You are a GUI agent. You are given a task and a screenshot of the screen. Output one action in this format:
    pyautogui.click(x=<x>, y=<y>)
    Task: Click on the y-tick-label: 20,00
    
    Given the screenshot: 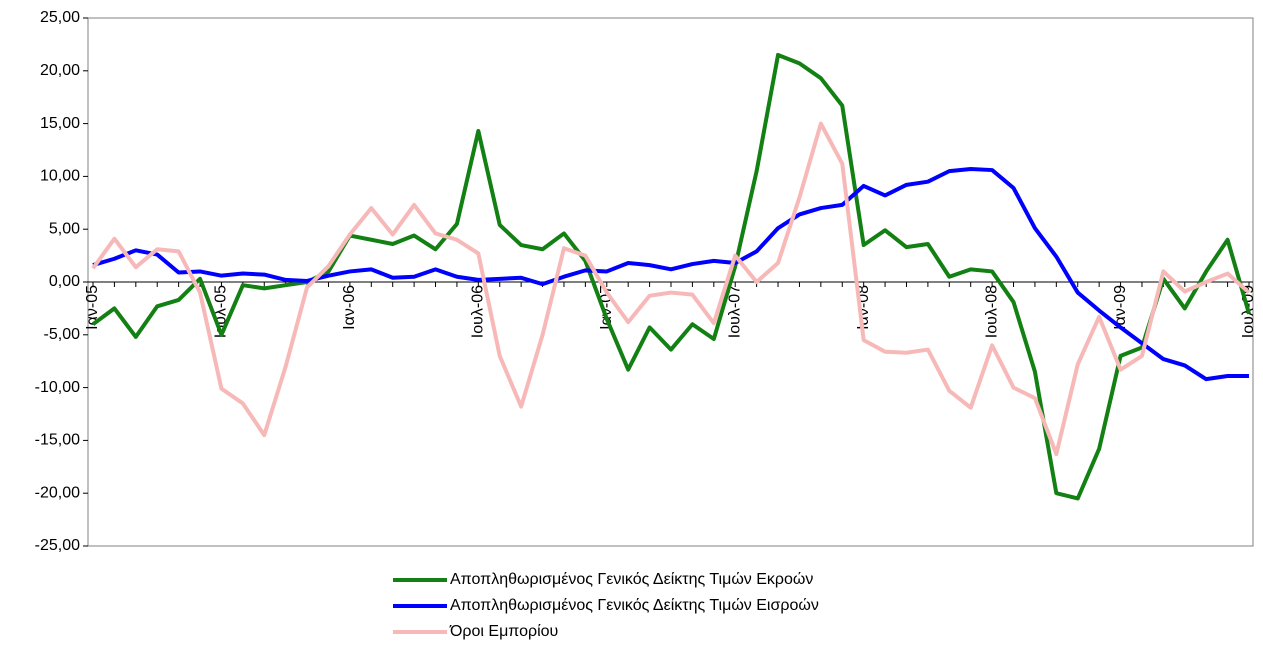 What is the action you would take?
    pyautogui.click(x=60, y=70)
    